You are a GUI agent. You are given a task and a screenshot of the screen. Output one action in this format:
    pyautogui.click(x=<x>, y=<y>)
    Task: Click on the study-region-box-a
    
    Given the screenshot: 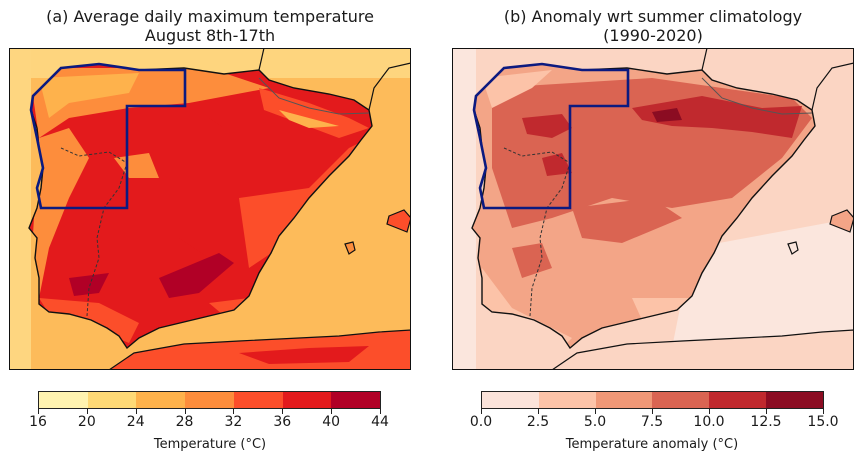 What is the action you would take?
    pyautogui.click(x=108, y=136)
    